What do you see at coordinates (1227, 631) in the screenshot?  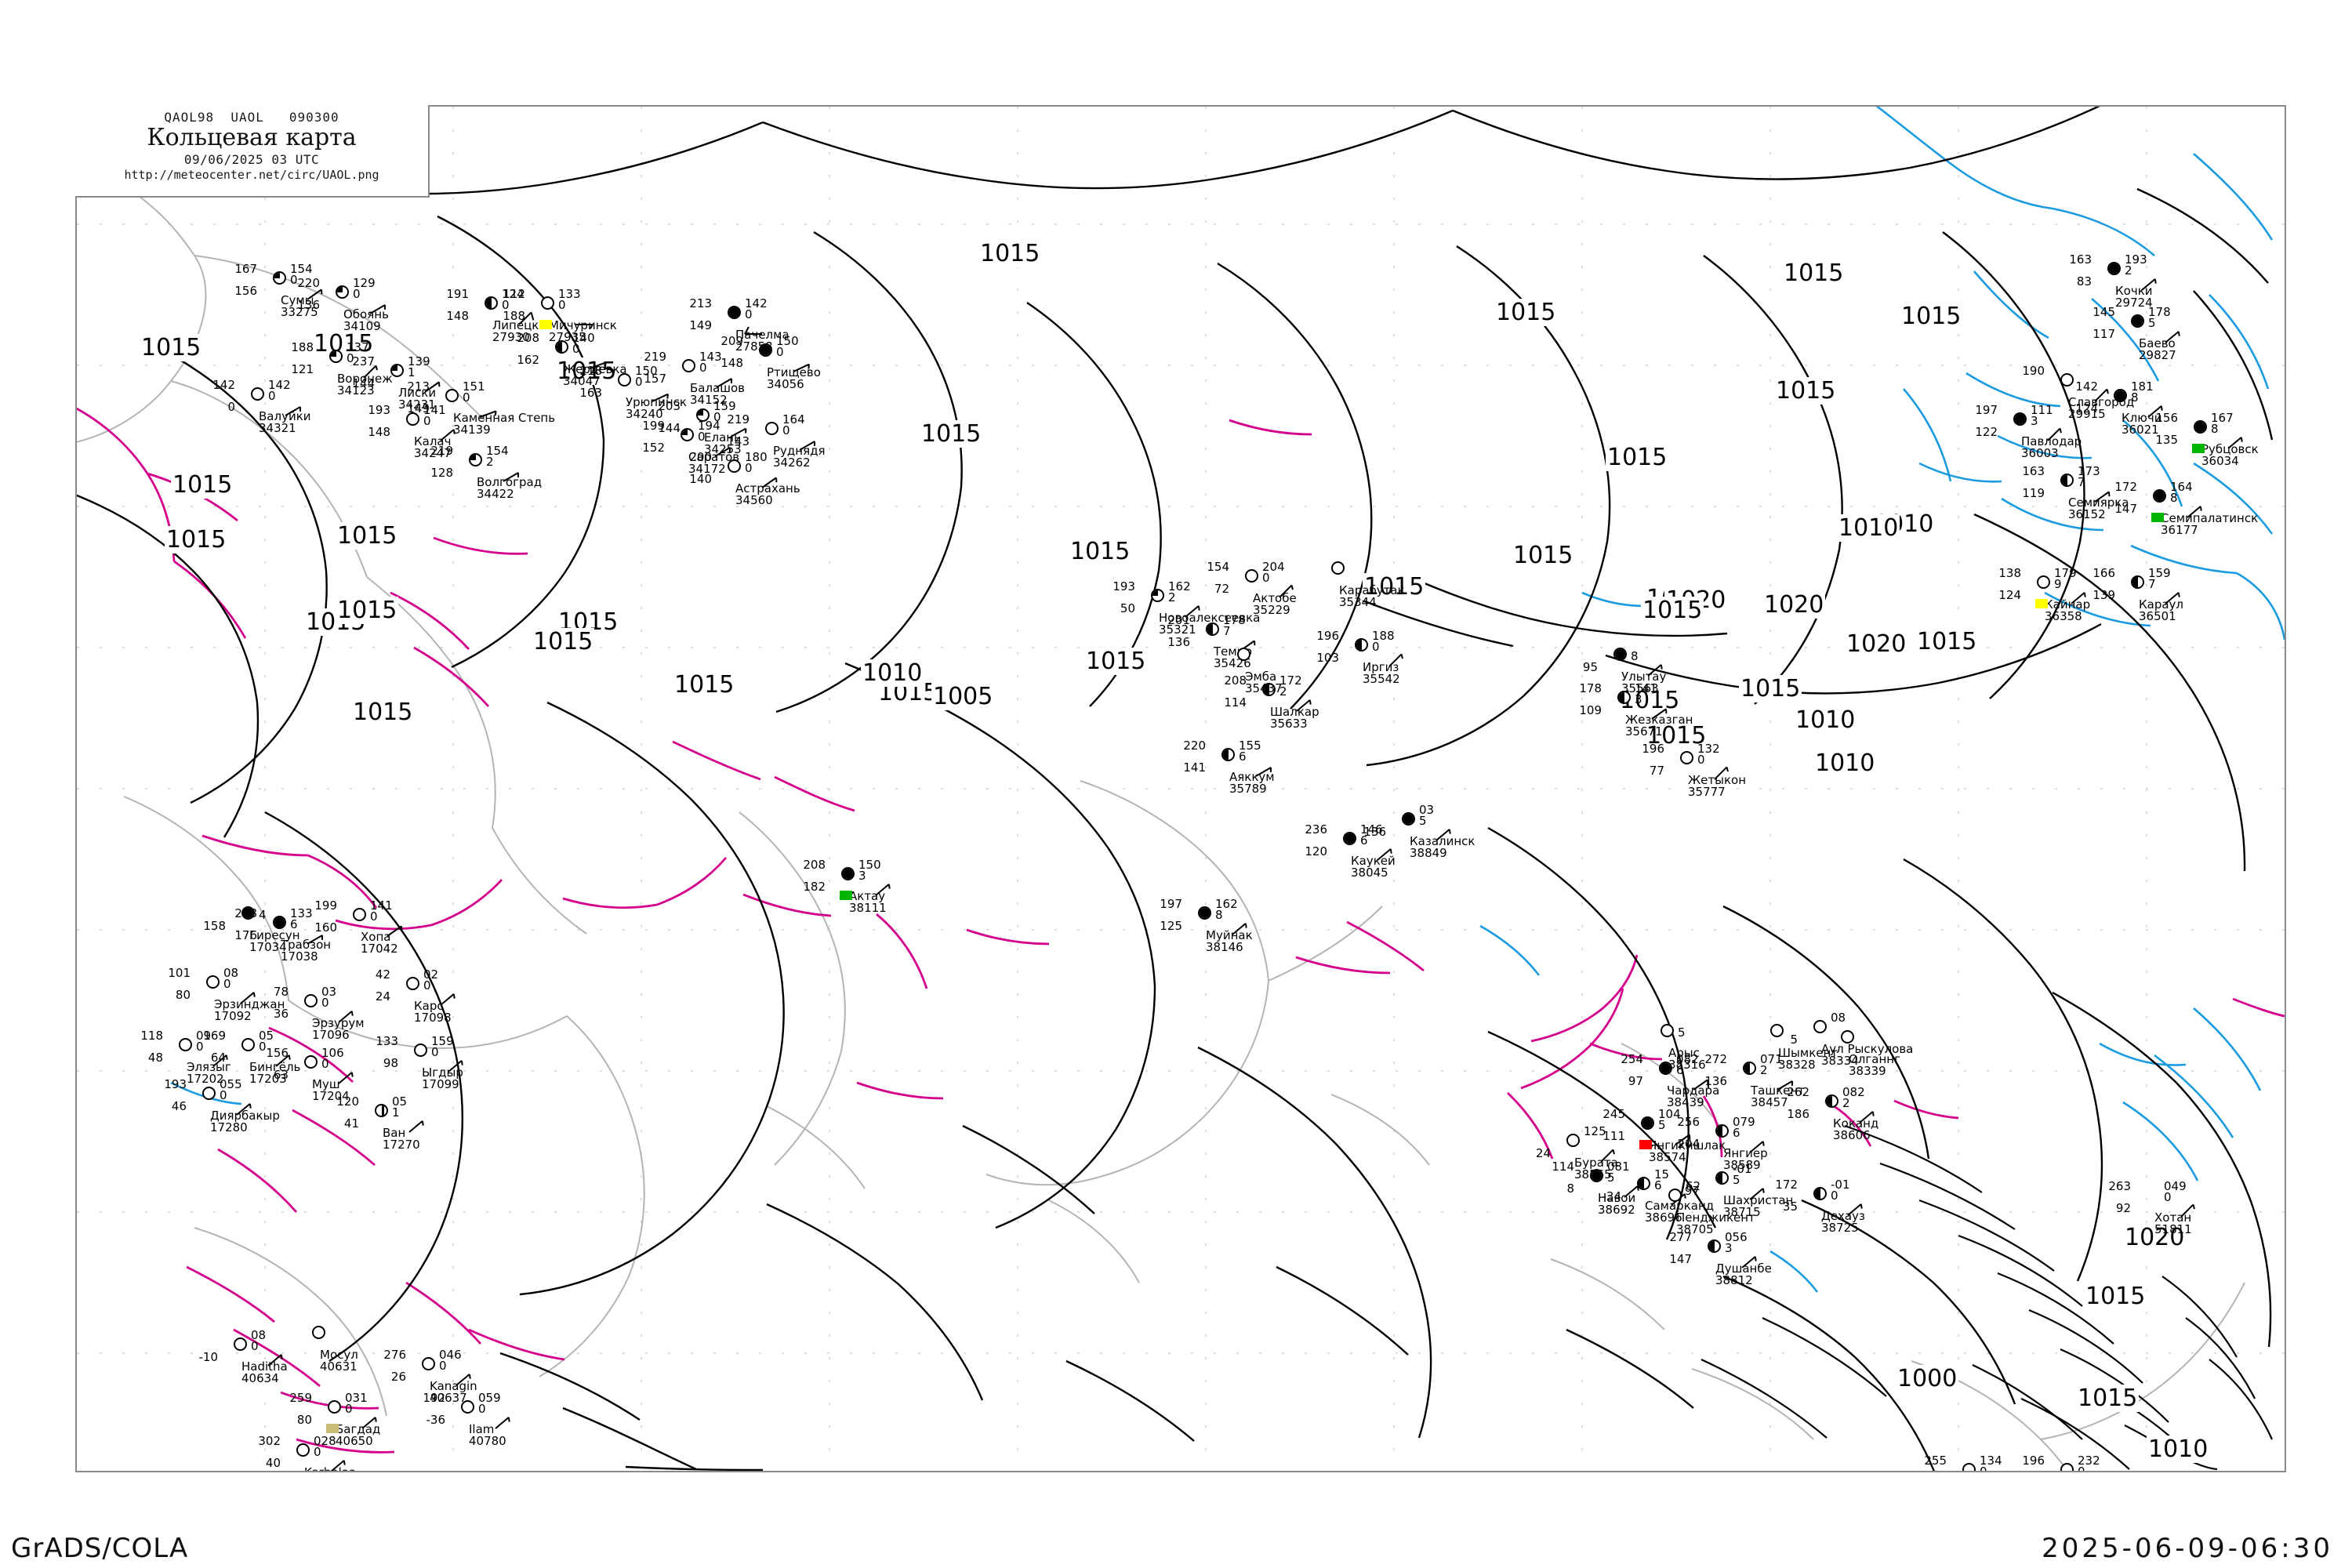 I see `pressure-tendency-value: 7` at bounding box center [1227, 631].